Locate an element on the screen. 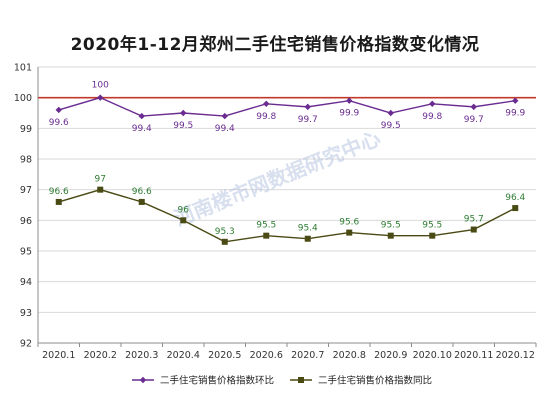 Image resolution: width=550 pixels, height=407 pixels. y-tick-label: 92 is located at coordinates (26, 344).